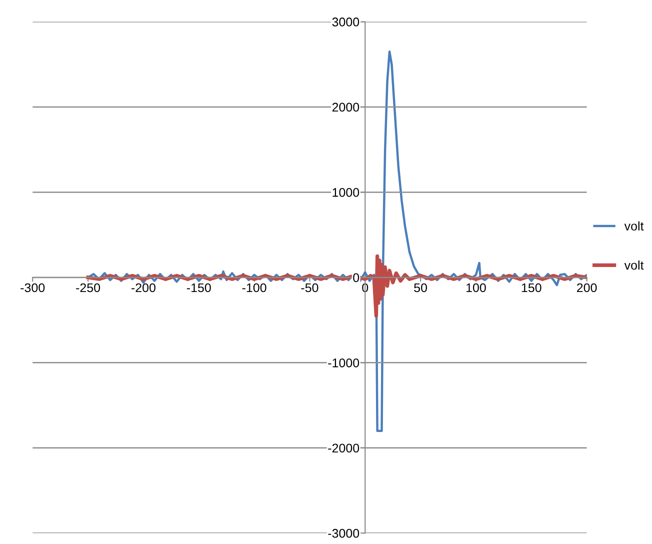 This screenshot has height=544, width=652. Describe the element at coordinates (421, 287) in the screenshot. I see `x-tick-label: 50` at that location.